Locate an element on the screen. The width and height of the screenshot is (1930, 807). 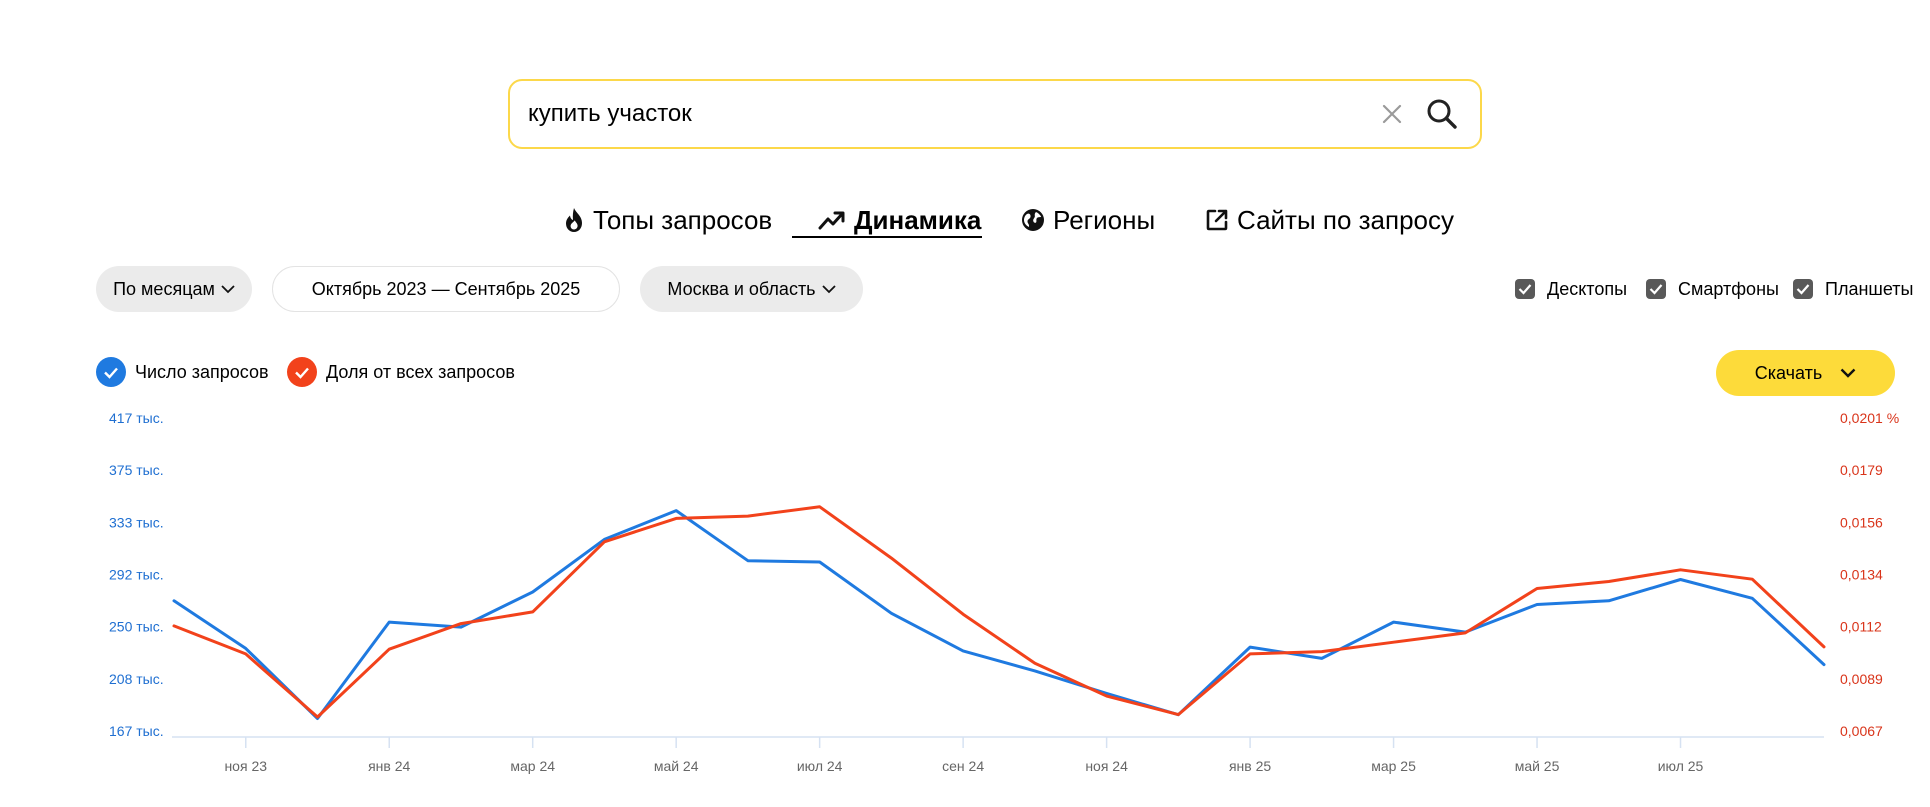
tab-regions: Регионы is located at coordinates (1088, 220).